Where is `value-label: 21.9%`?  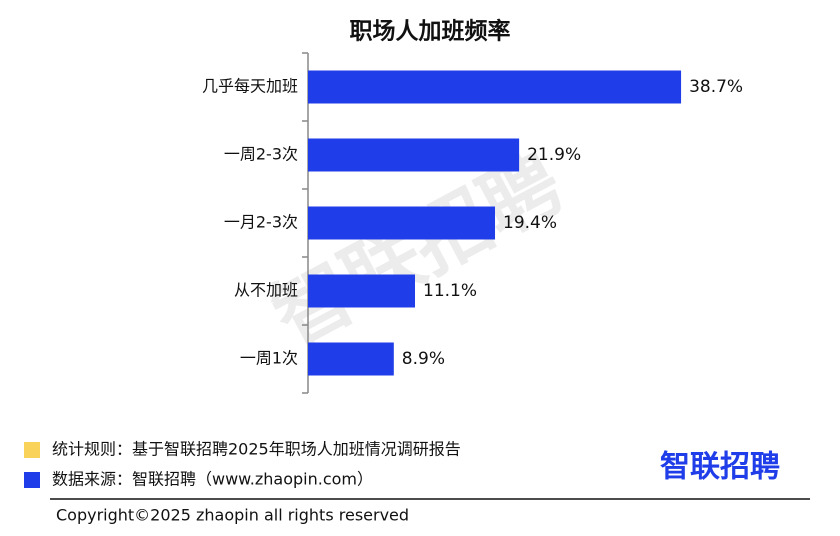 value-label: 21.9% is located at coordinates (554, 155).